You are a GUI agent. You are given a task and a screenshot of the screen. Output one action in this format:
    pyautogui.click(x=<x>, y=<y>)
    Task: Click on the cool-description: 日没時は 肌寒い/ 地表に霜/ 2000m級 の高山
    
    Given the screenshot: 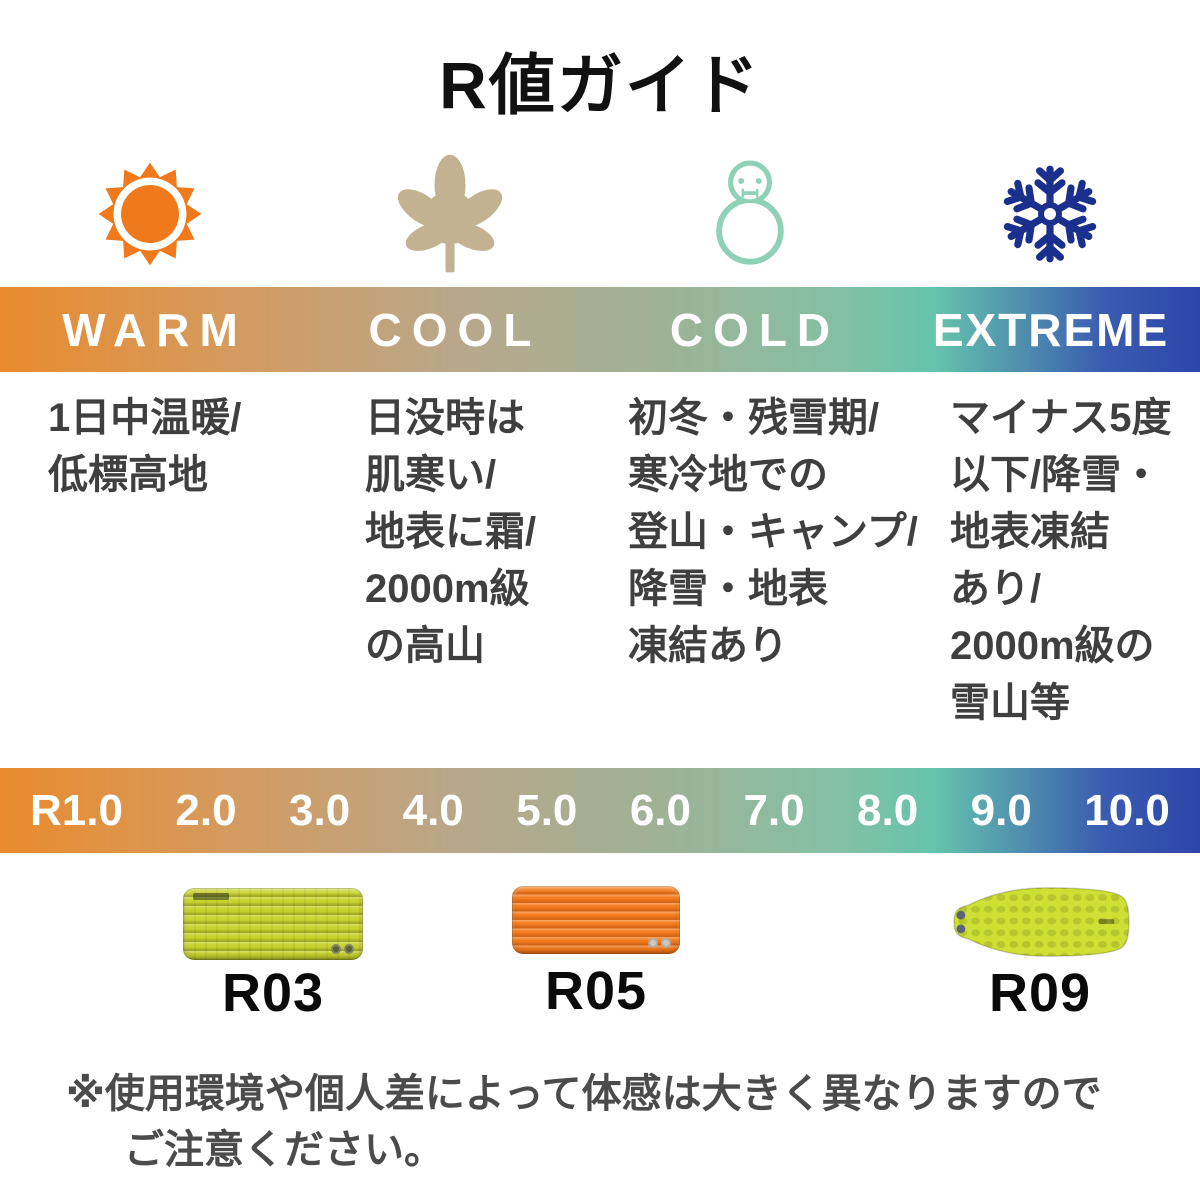 What is the action you would take?
    pyautogui.click(x=451, y=532)
    